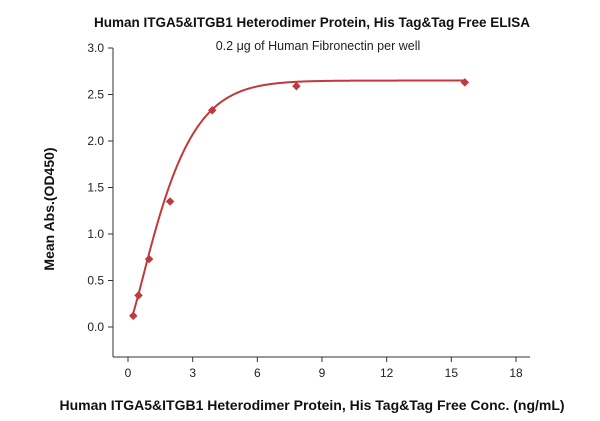 The width and height of the screenshot is (600, 421). I want to click on y-axis-label: Mean Abs.(OD450), so click(49, 208).